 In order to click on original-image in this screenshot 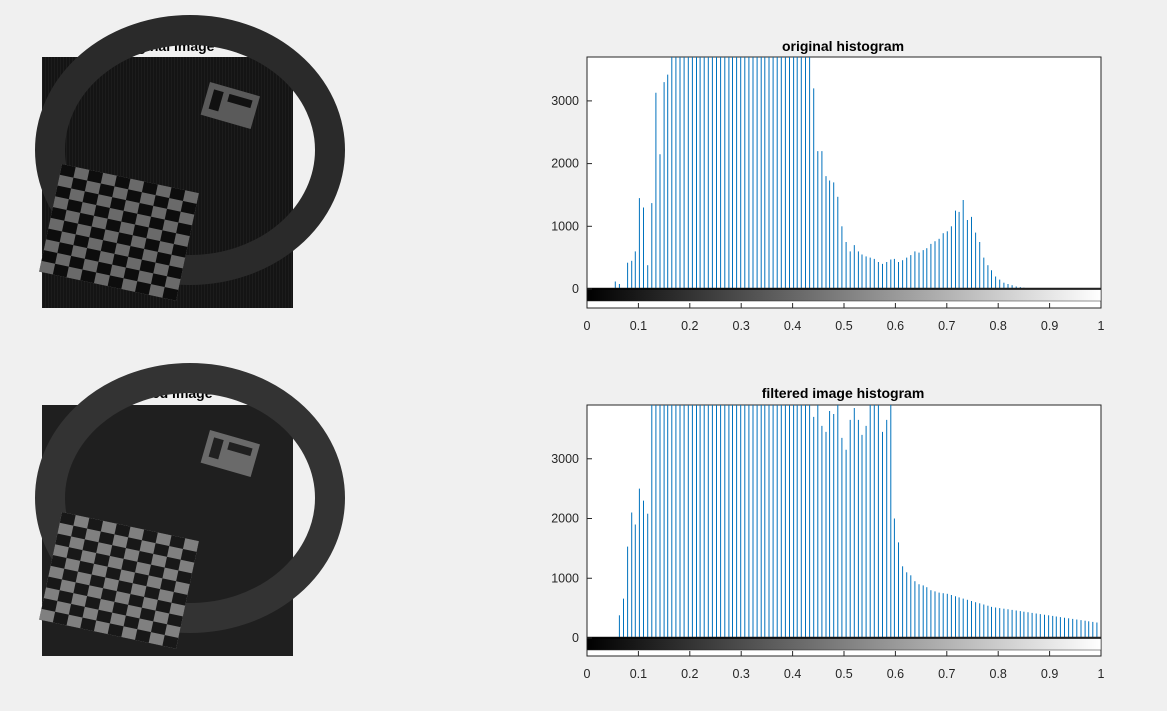, I will do `click(190, 161)`.